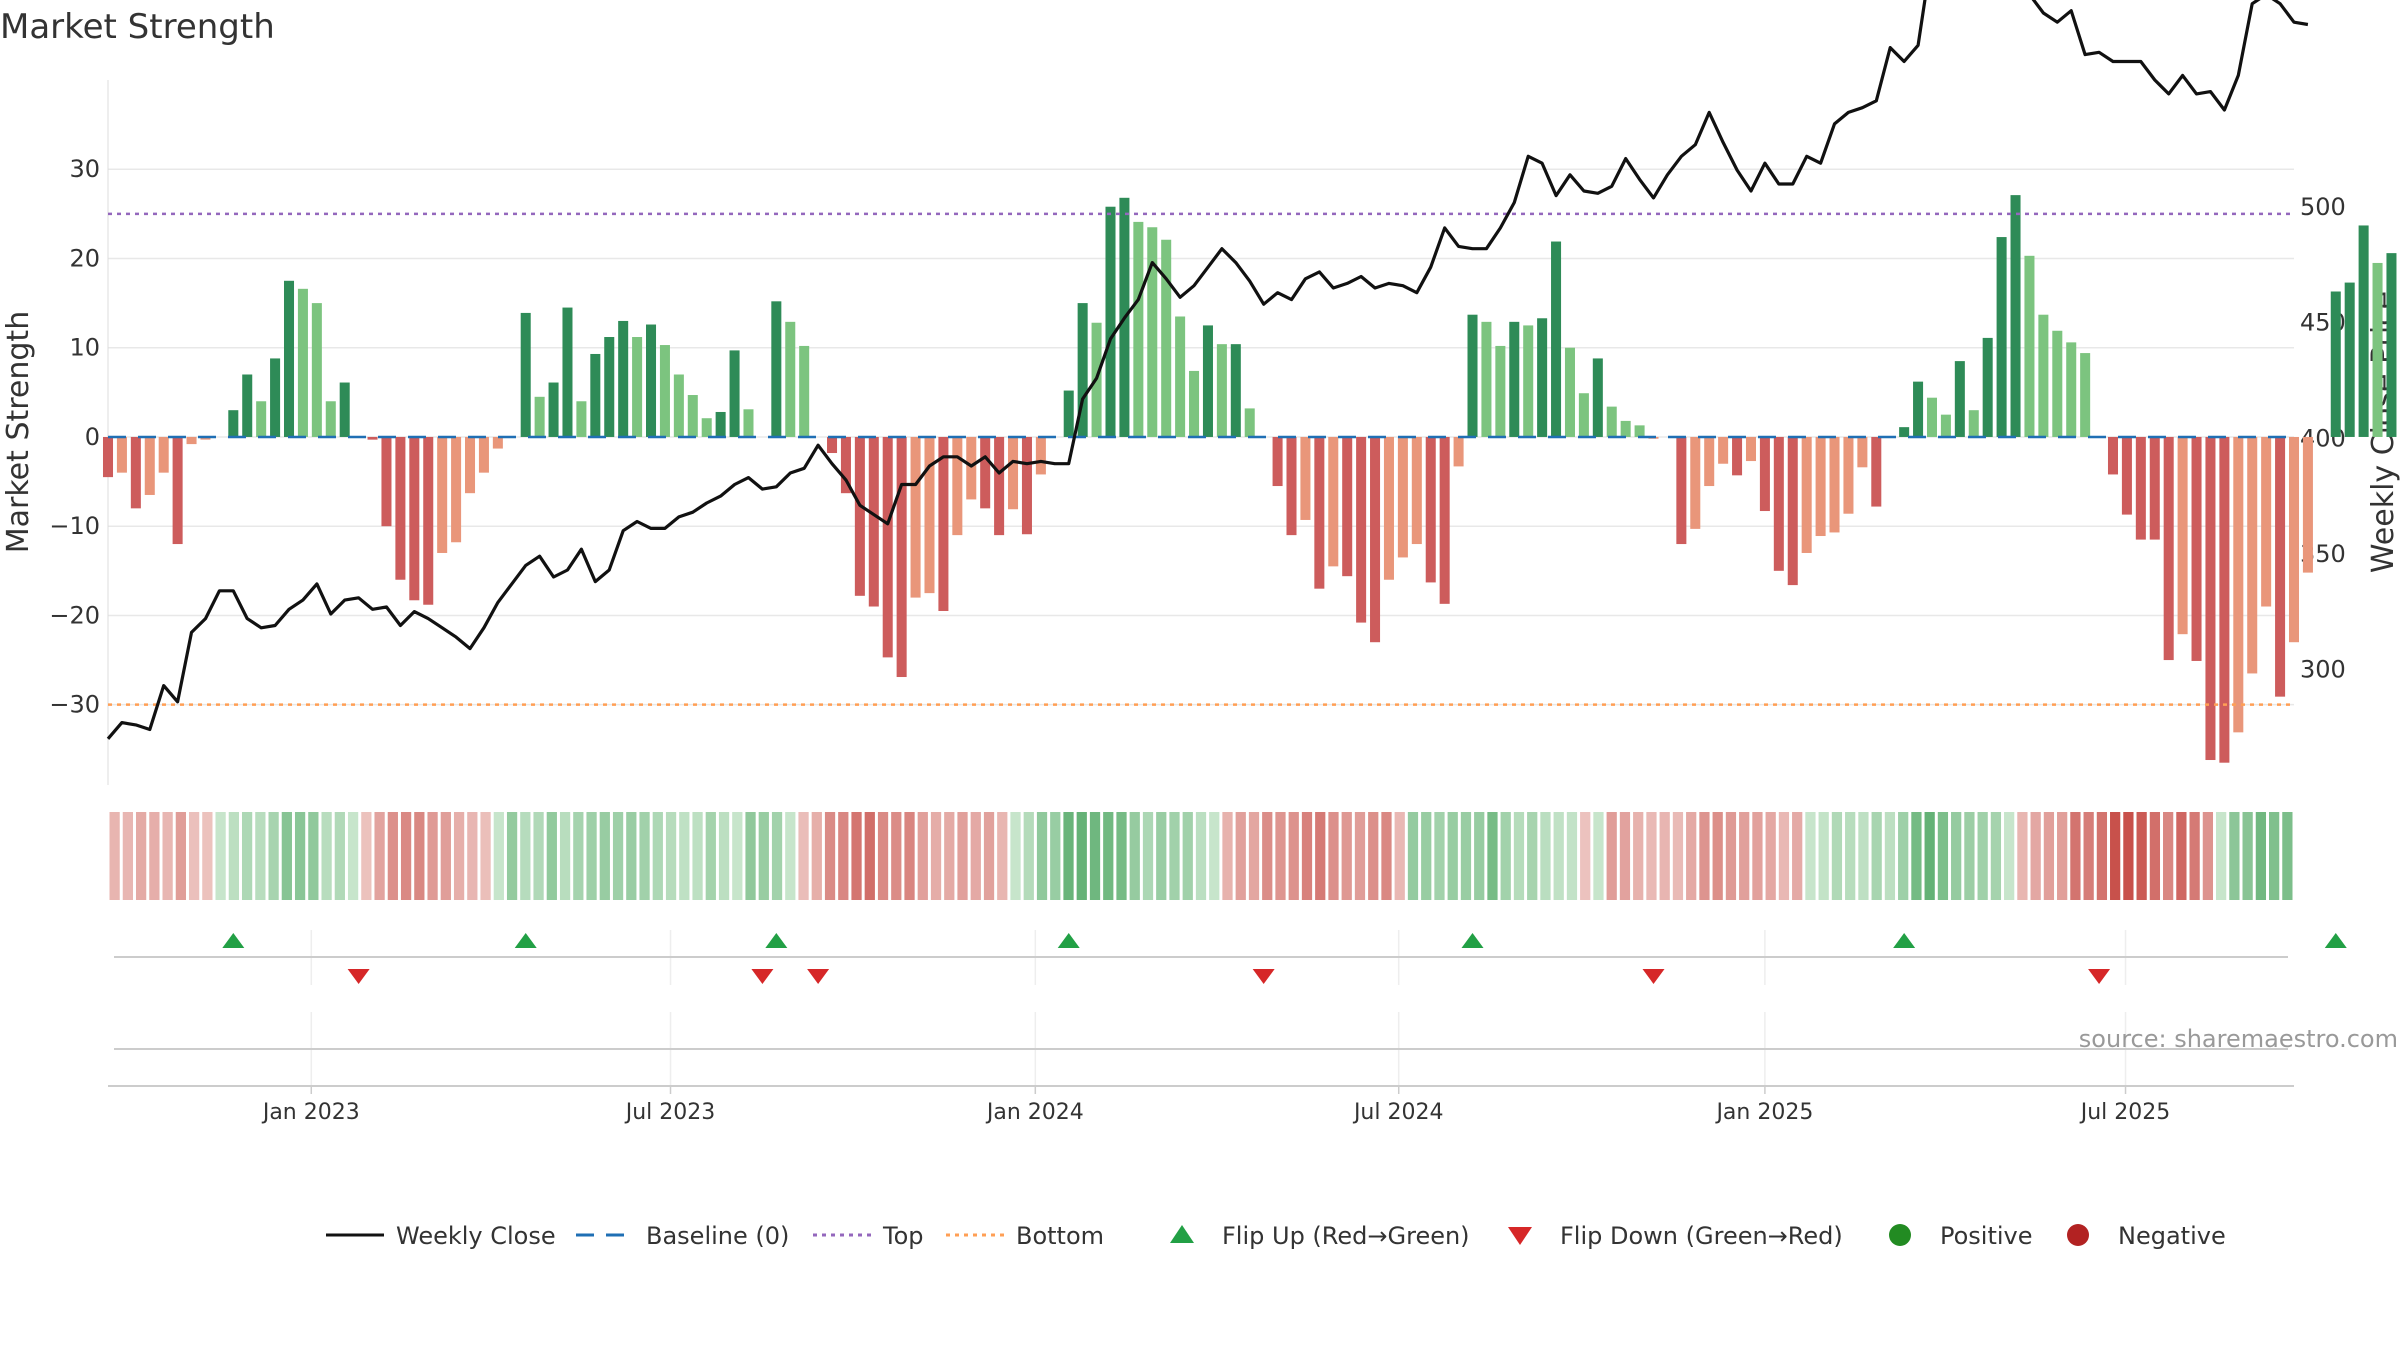  Describe the element at coordinates (1398, 1112) in the screenshot. I see `x-tick-label: Jul 2024` at that location.